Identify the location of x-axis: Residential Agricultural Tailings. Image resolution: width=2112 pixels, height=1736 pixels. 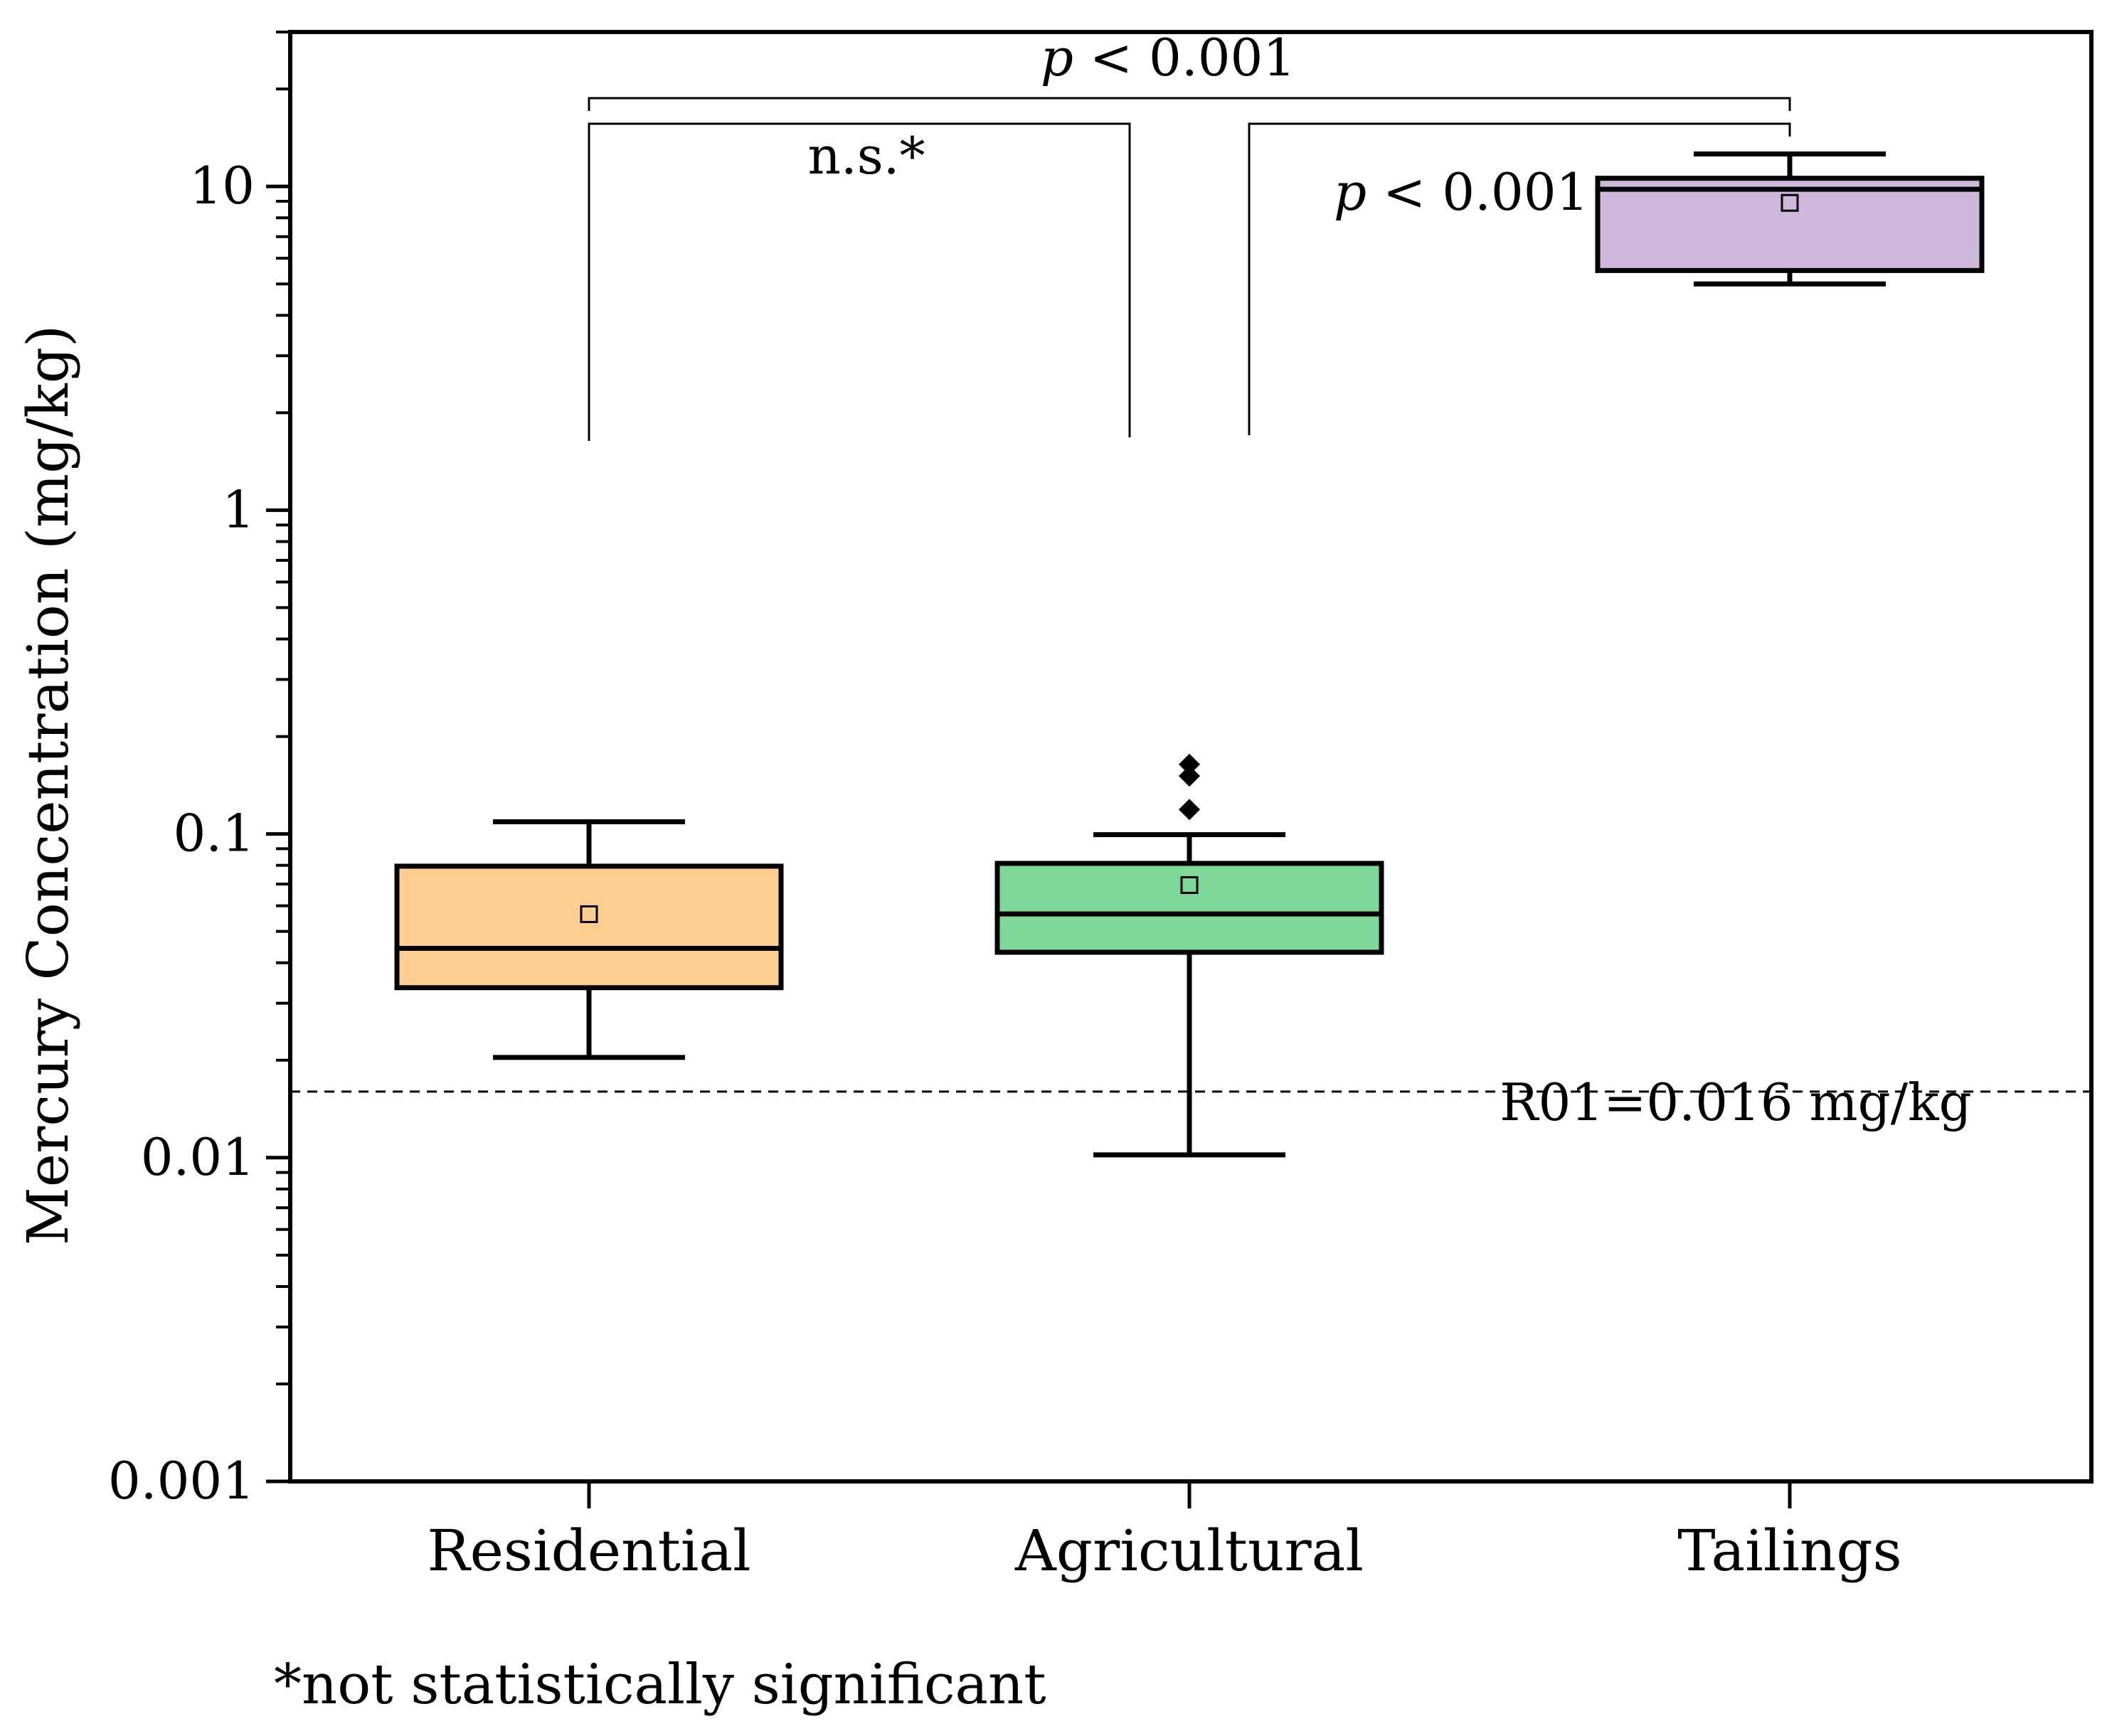
(1165, 1532).